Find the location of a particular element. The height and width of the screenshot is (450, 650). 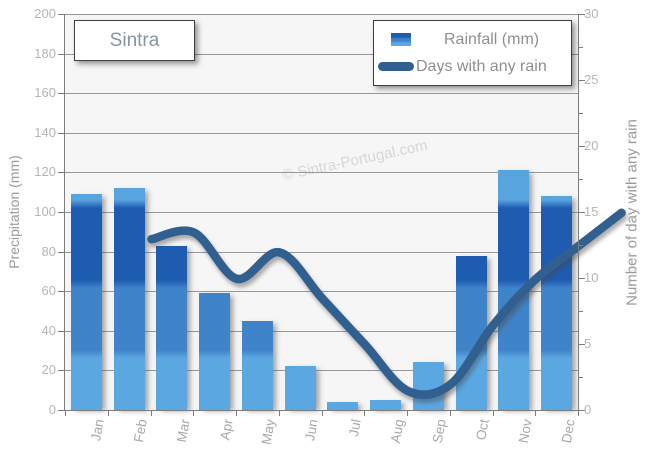

y-axis-right-tick-label: 30 is located at coordinates (591, 13).